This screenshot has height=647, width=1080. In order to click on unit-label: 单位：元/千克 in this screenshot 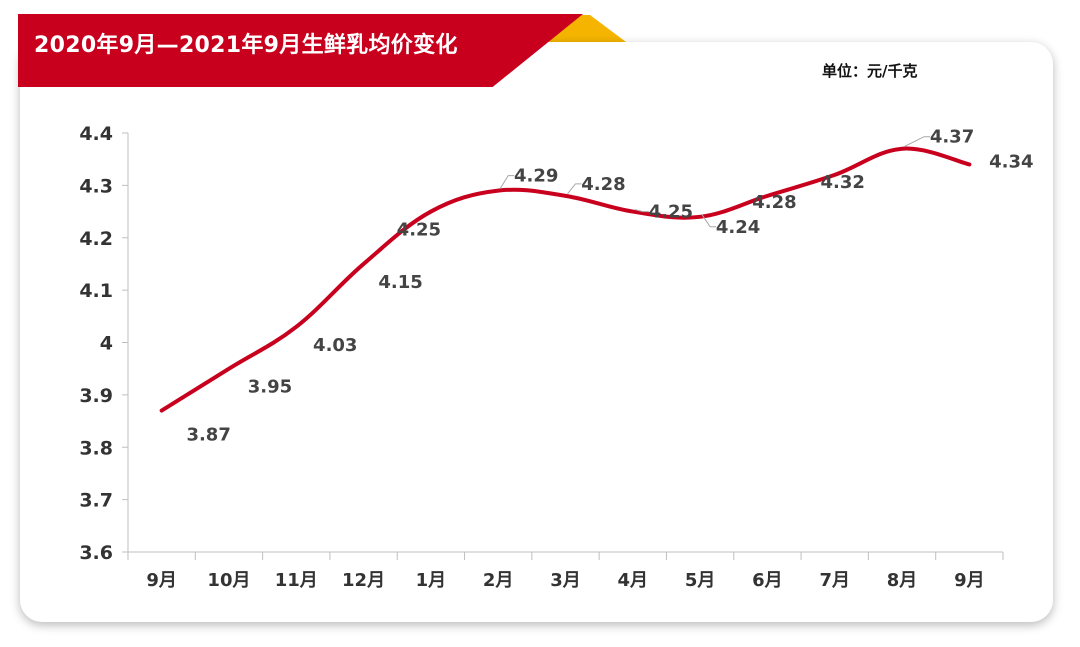, I will do `click(870, 71)`.